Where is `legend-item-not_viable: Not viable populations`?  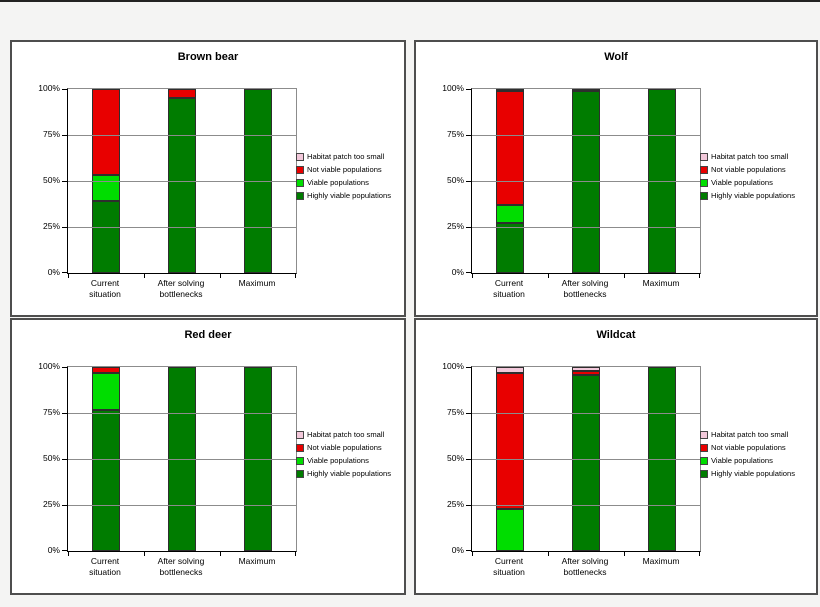 legend-item-not_viable: Not viable populations is located at coordinates (747, 447).